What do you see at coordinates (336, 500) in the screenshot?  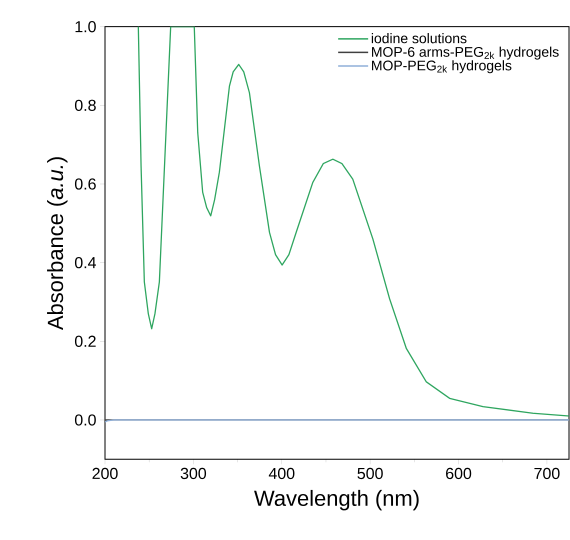 I see `x-axis-title: Wavelength (nm)` at bounding box center [336, 500].